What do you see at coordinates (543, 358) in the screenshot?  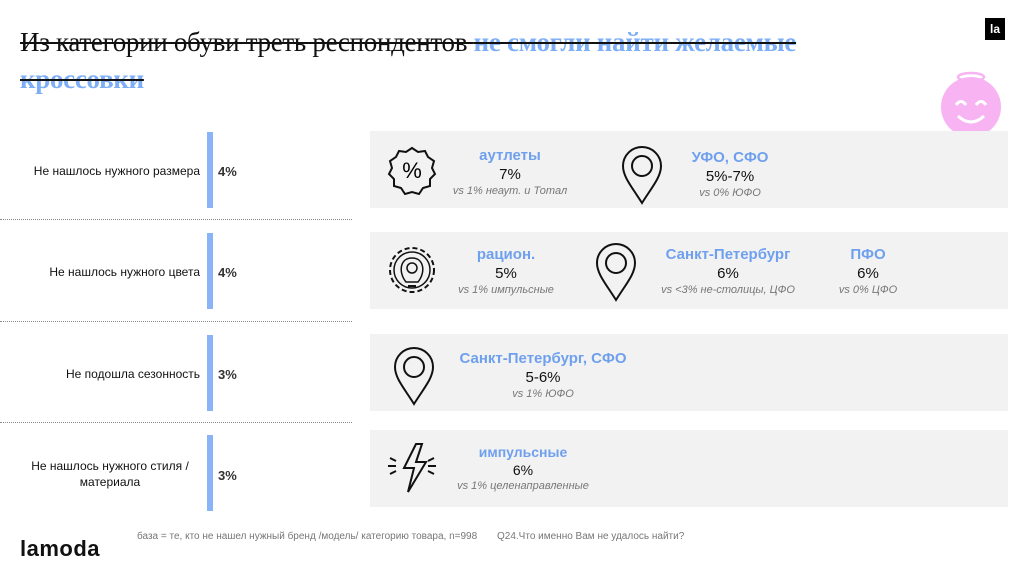 I see `insight-heading: Санкт-Петербург, СФО` at bounding box center [543, 358].